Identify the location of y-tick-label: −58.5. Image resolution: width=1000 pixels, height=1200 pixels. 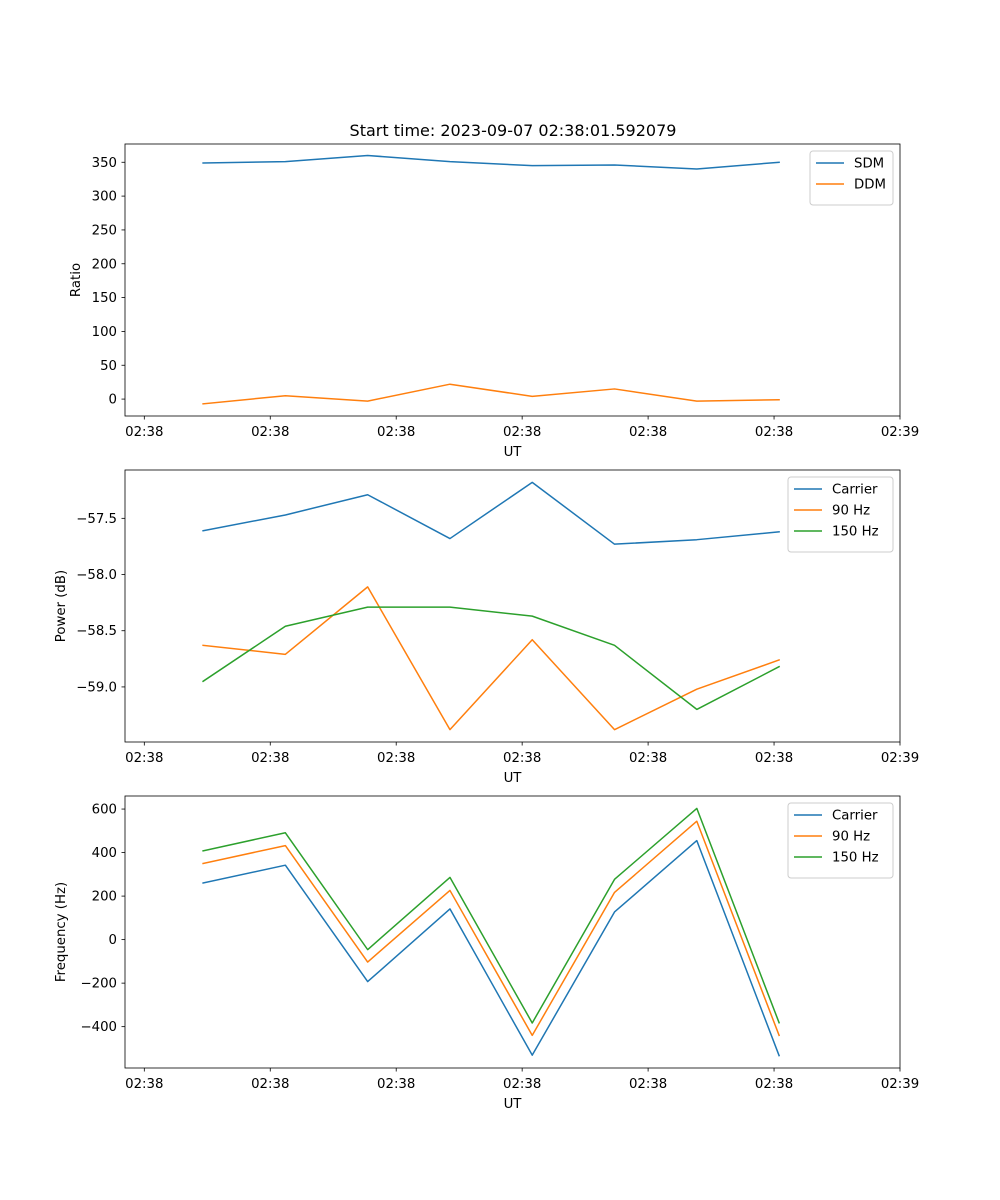
(96, 631).